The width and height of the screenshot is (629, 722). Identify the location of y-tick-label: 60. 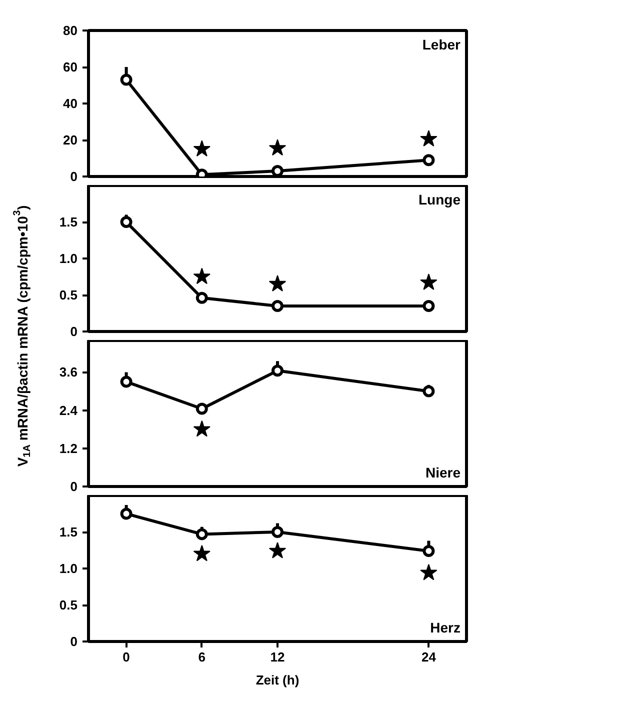
(70, 67).